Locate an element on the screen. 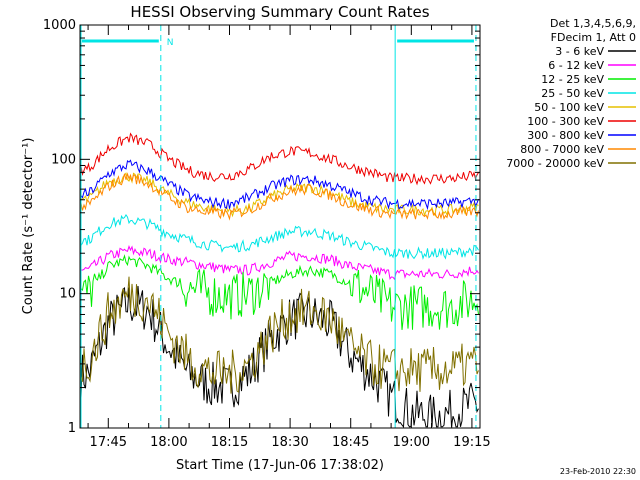  legend-label-3: 25 - 50 keV is located at coordinates (572, 93).